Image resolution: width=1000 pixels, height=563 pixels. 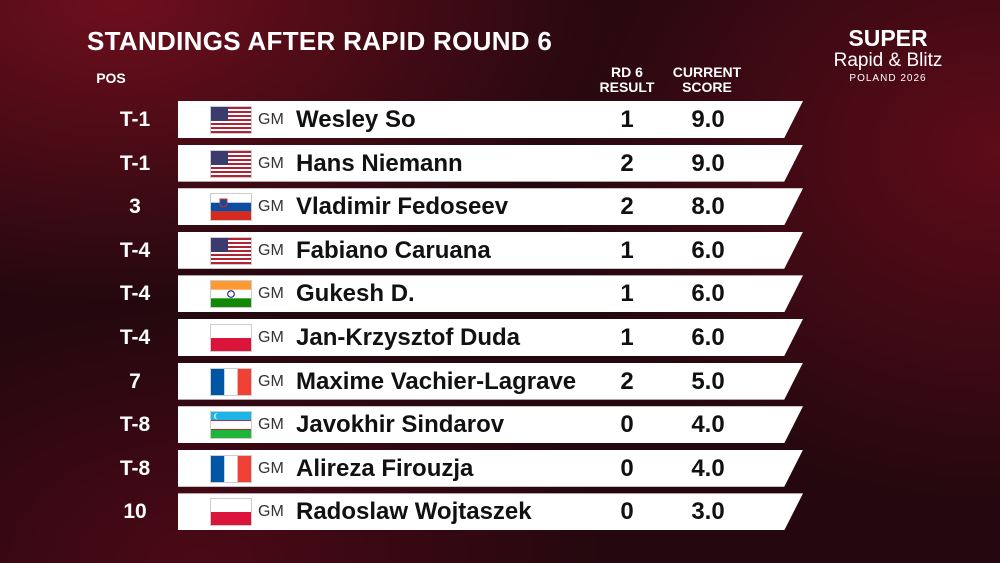 I want to click on standing-row: GM Gukesh D. 1 6.0, so click(x=490, y=294).